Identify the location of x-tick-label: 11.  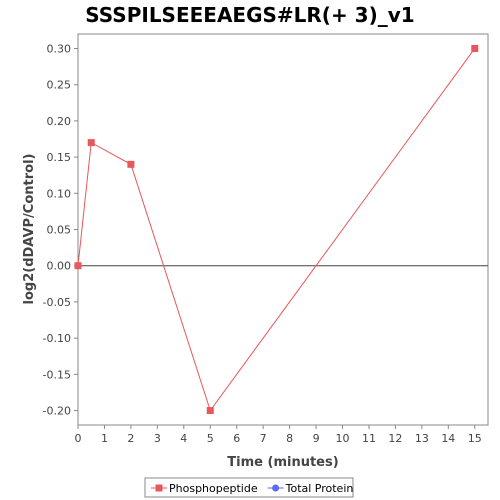
(369, 438).